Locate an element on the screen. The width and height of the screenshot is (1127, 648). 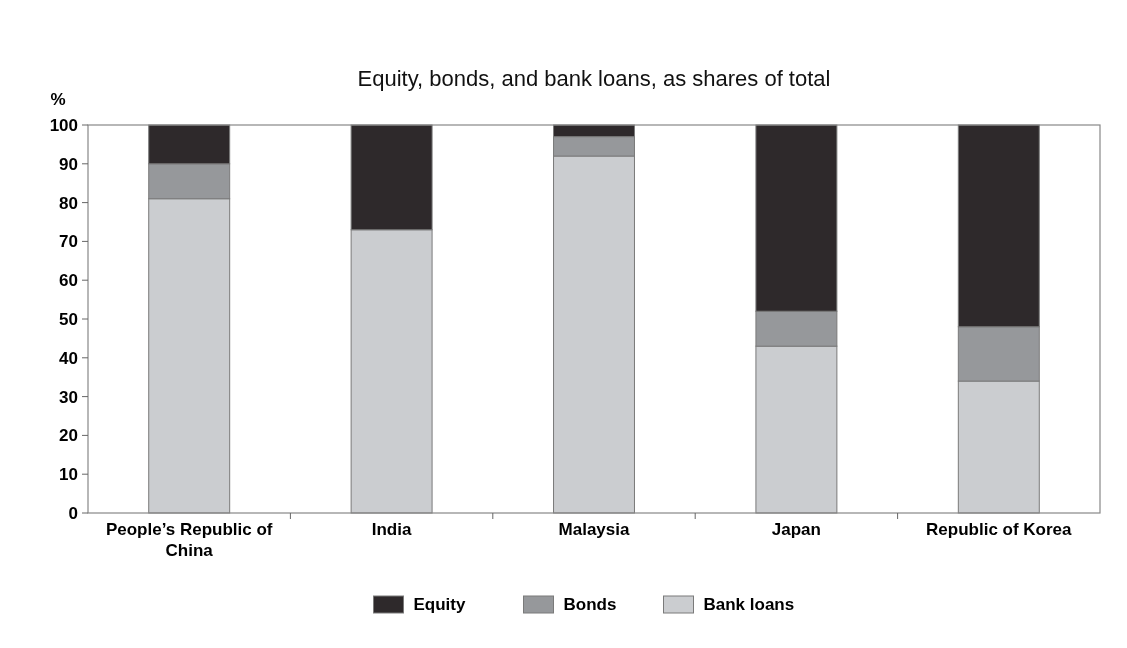
x-tick-label: India is located at coordinates (391, 529).